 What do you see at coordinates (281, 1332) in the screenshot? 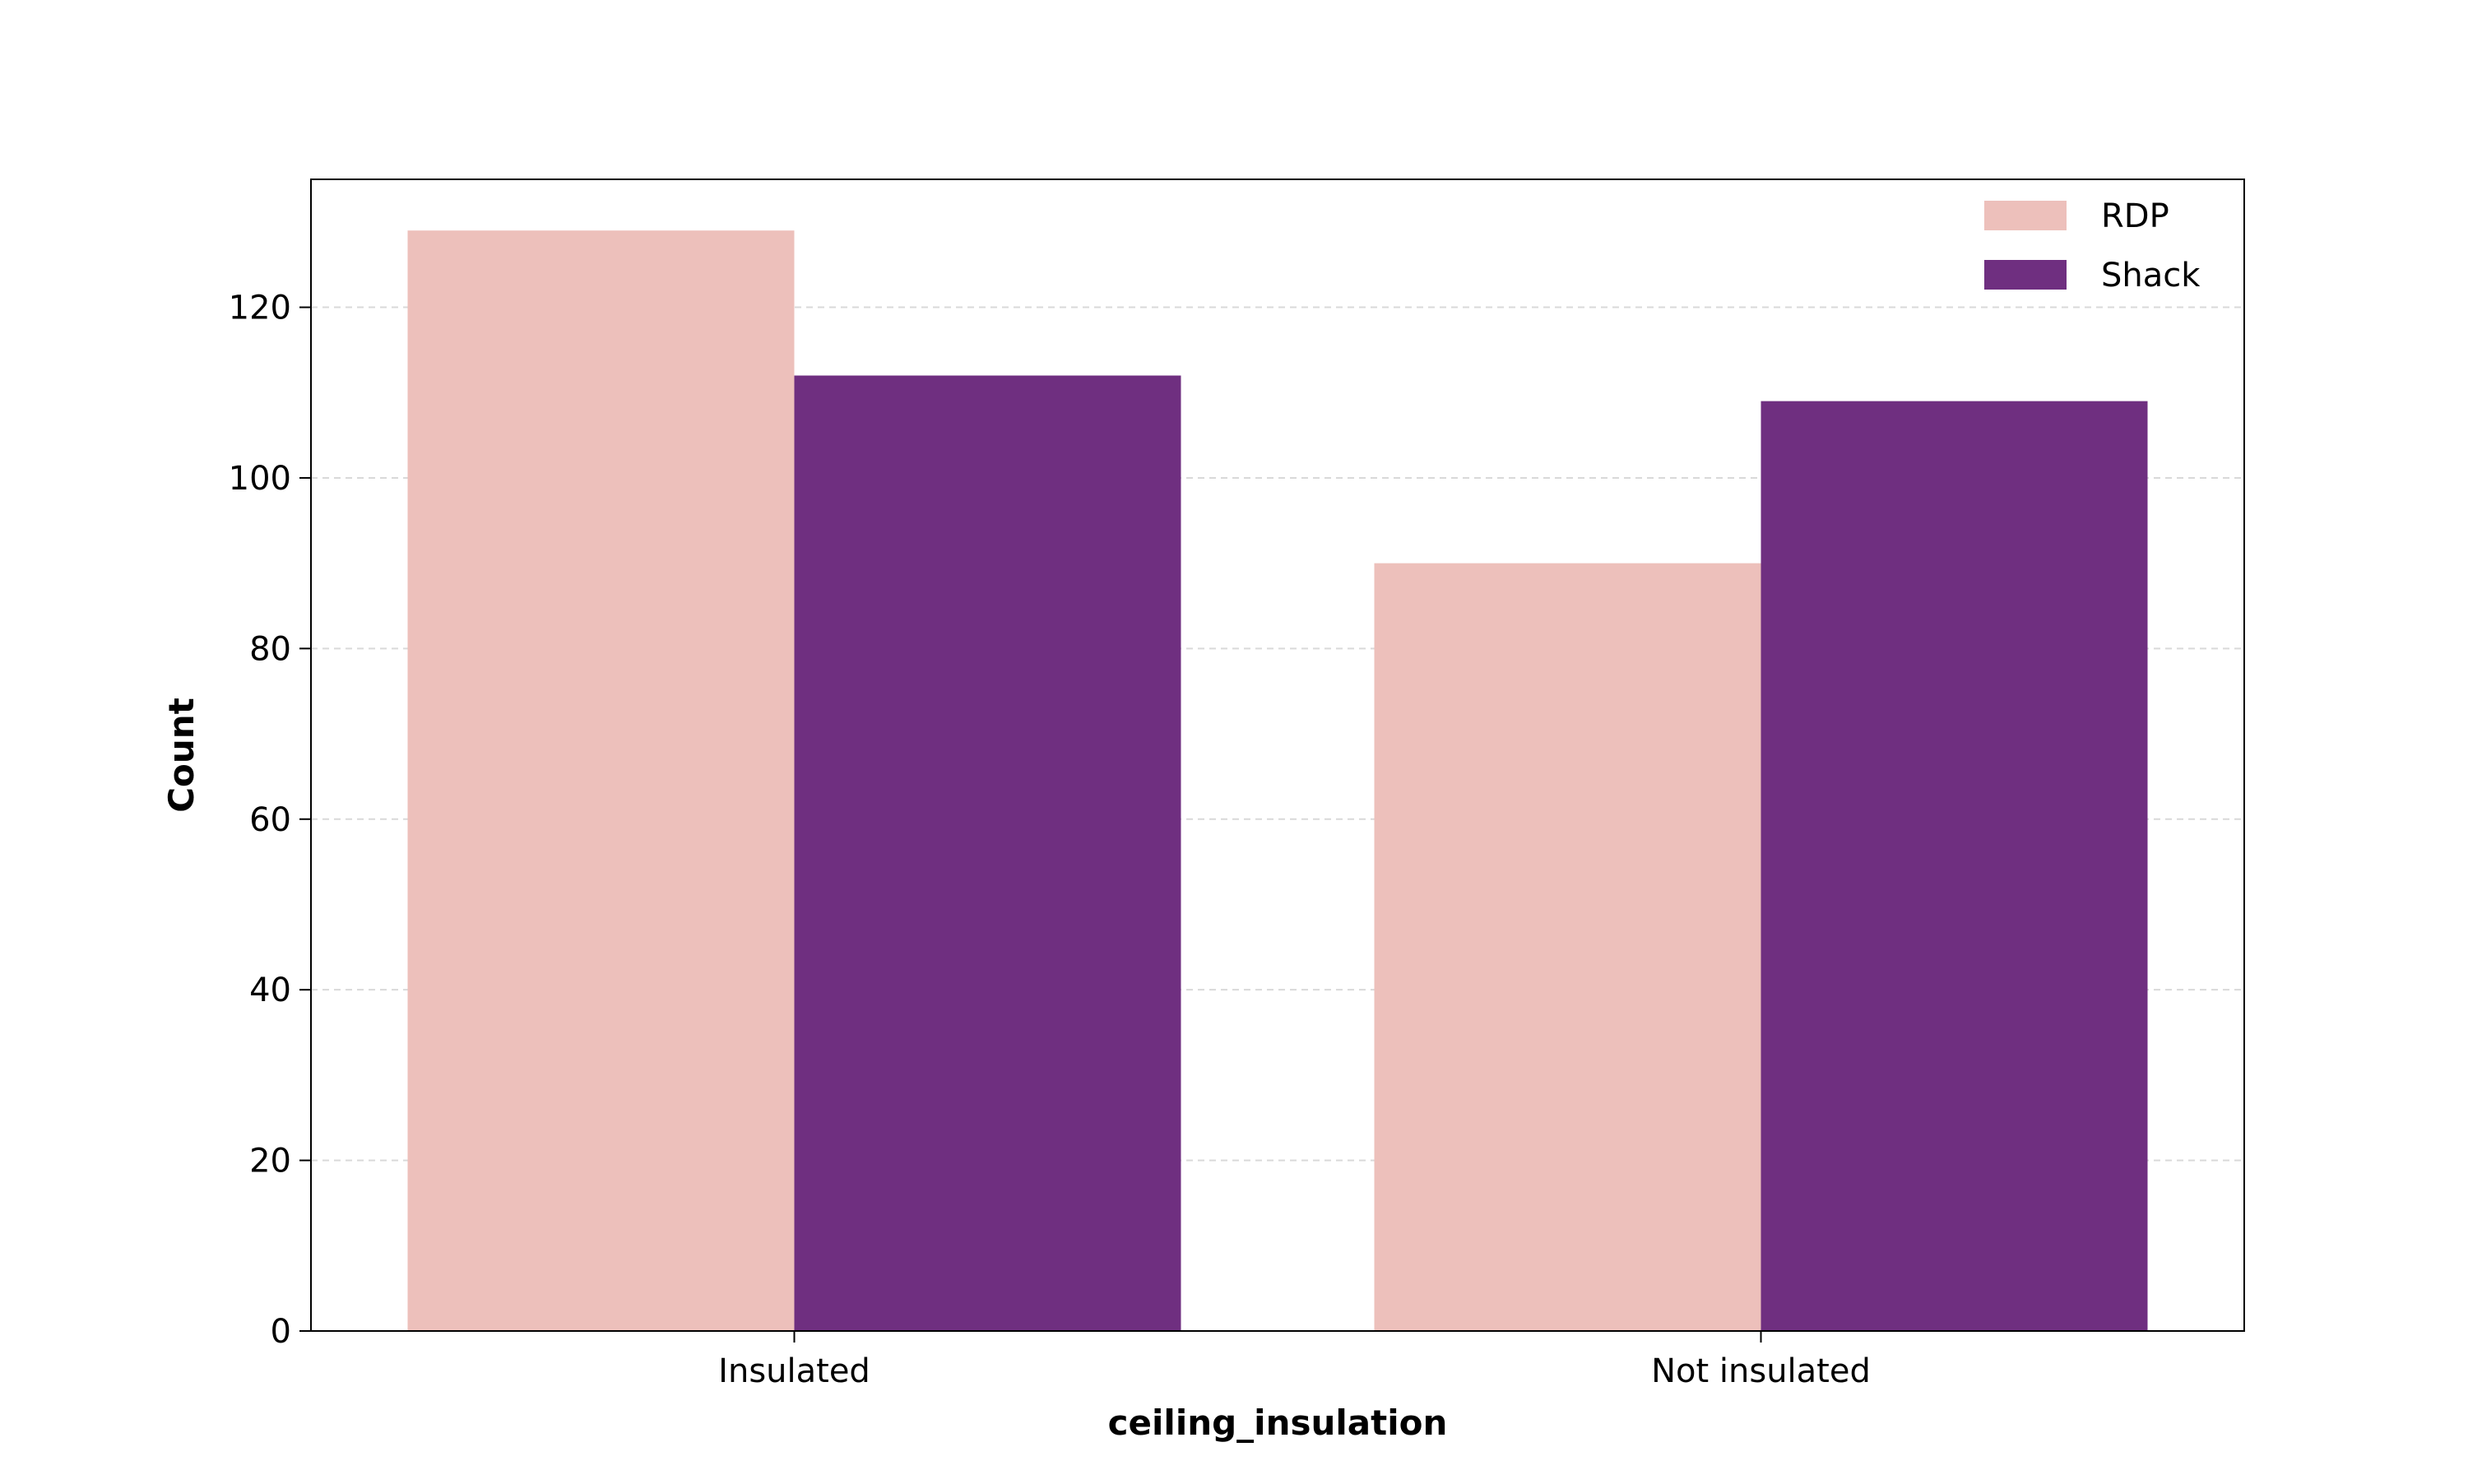
I see `y-tick-label: 0` at bounding box center [281, 1332].